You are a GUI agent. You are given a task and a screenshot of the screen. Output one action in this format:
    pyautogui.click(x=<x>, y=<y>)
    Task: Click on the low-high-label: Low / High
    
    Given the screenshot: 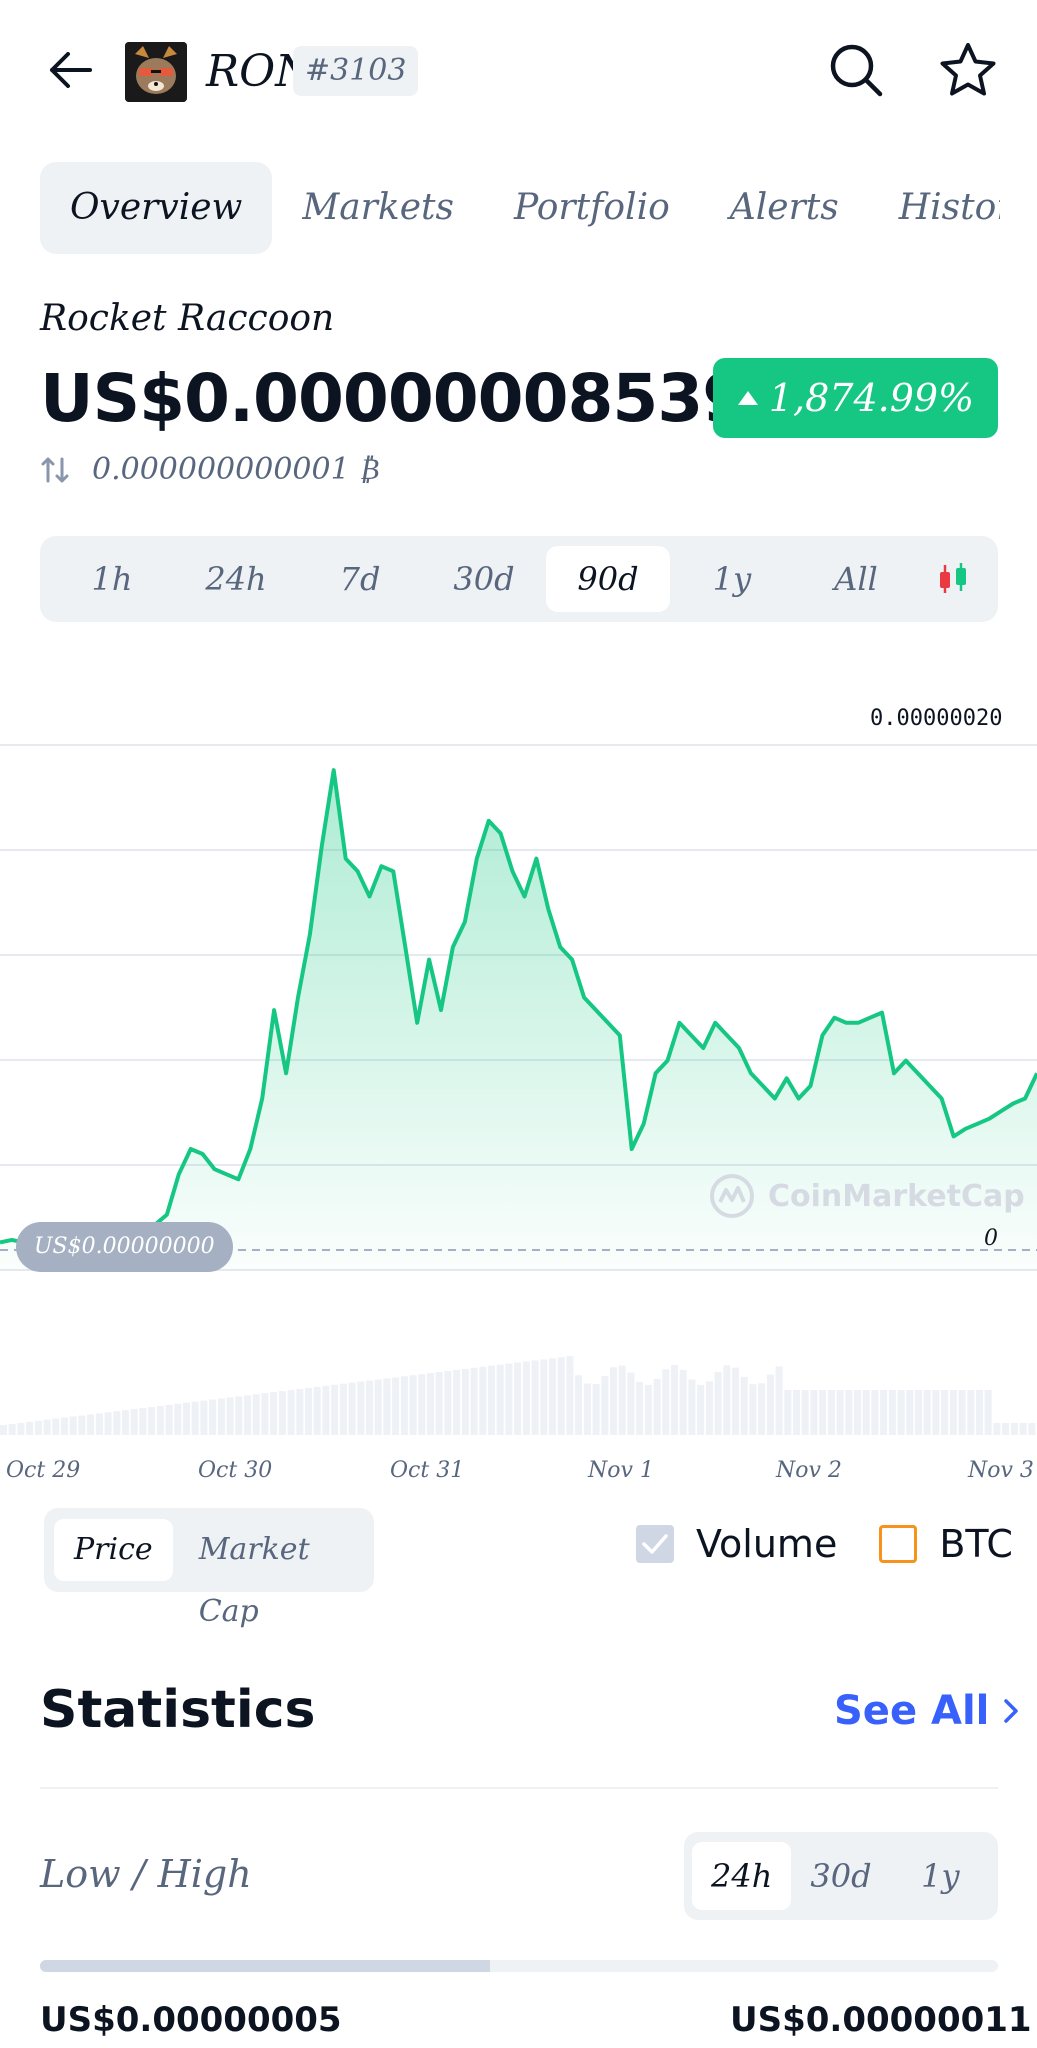 What is the action you would take?
    pyautogui.click(x=146, y=1874)
    